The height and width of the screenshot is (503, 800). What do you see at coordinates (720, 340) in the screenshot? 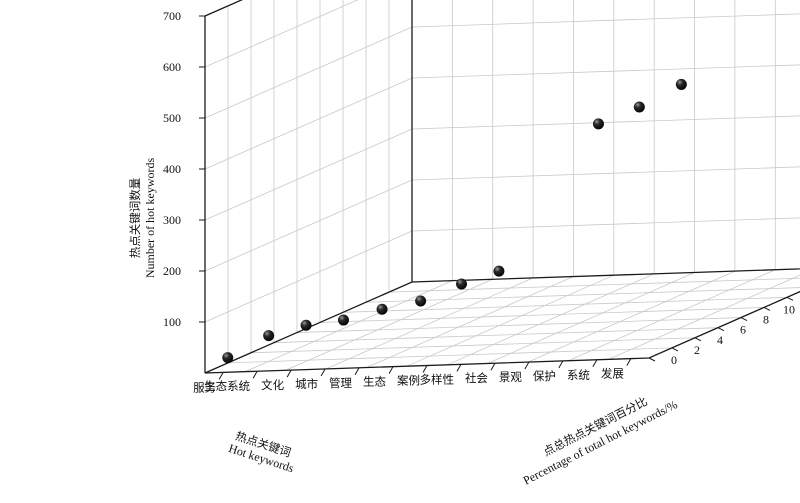
I see `y-tick-label: 4` at bounding box center [720, 340].